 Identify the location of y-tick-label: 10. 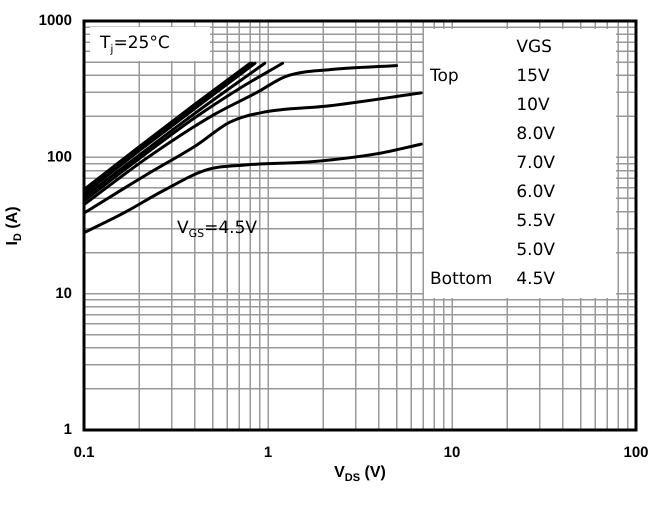
(63, 293).